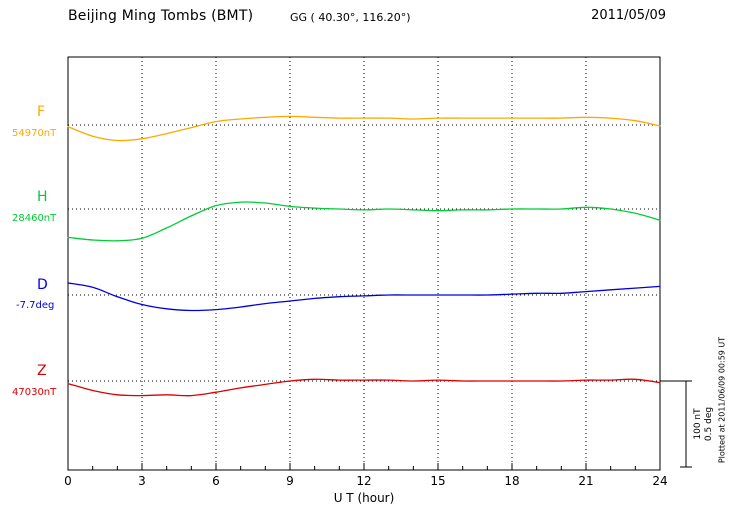 Image resolution: width=730 pixels, height=520 pixels. Describe the element at coordinates (364, 297) in the screenshot. I see `series-D-line` at that location.